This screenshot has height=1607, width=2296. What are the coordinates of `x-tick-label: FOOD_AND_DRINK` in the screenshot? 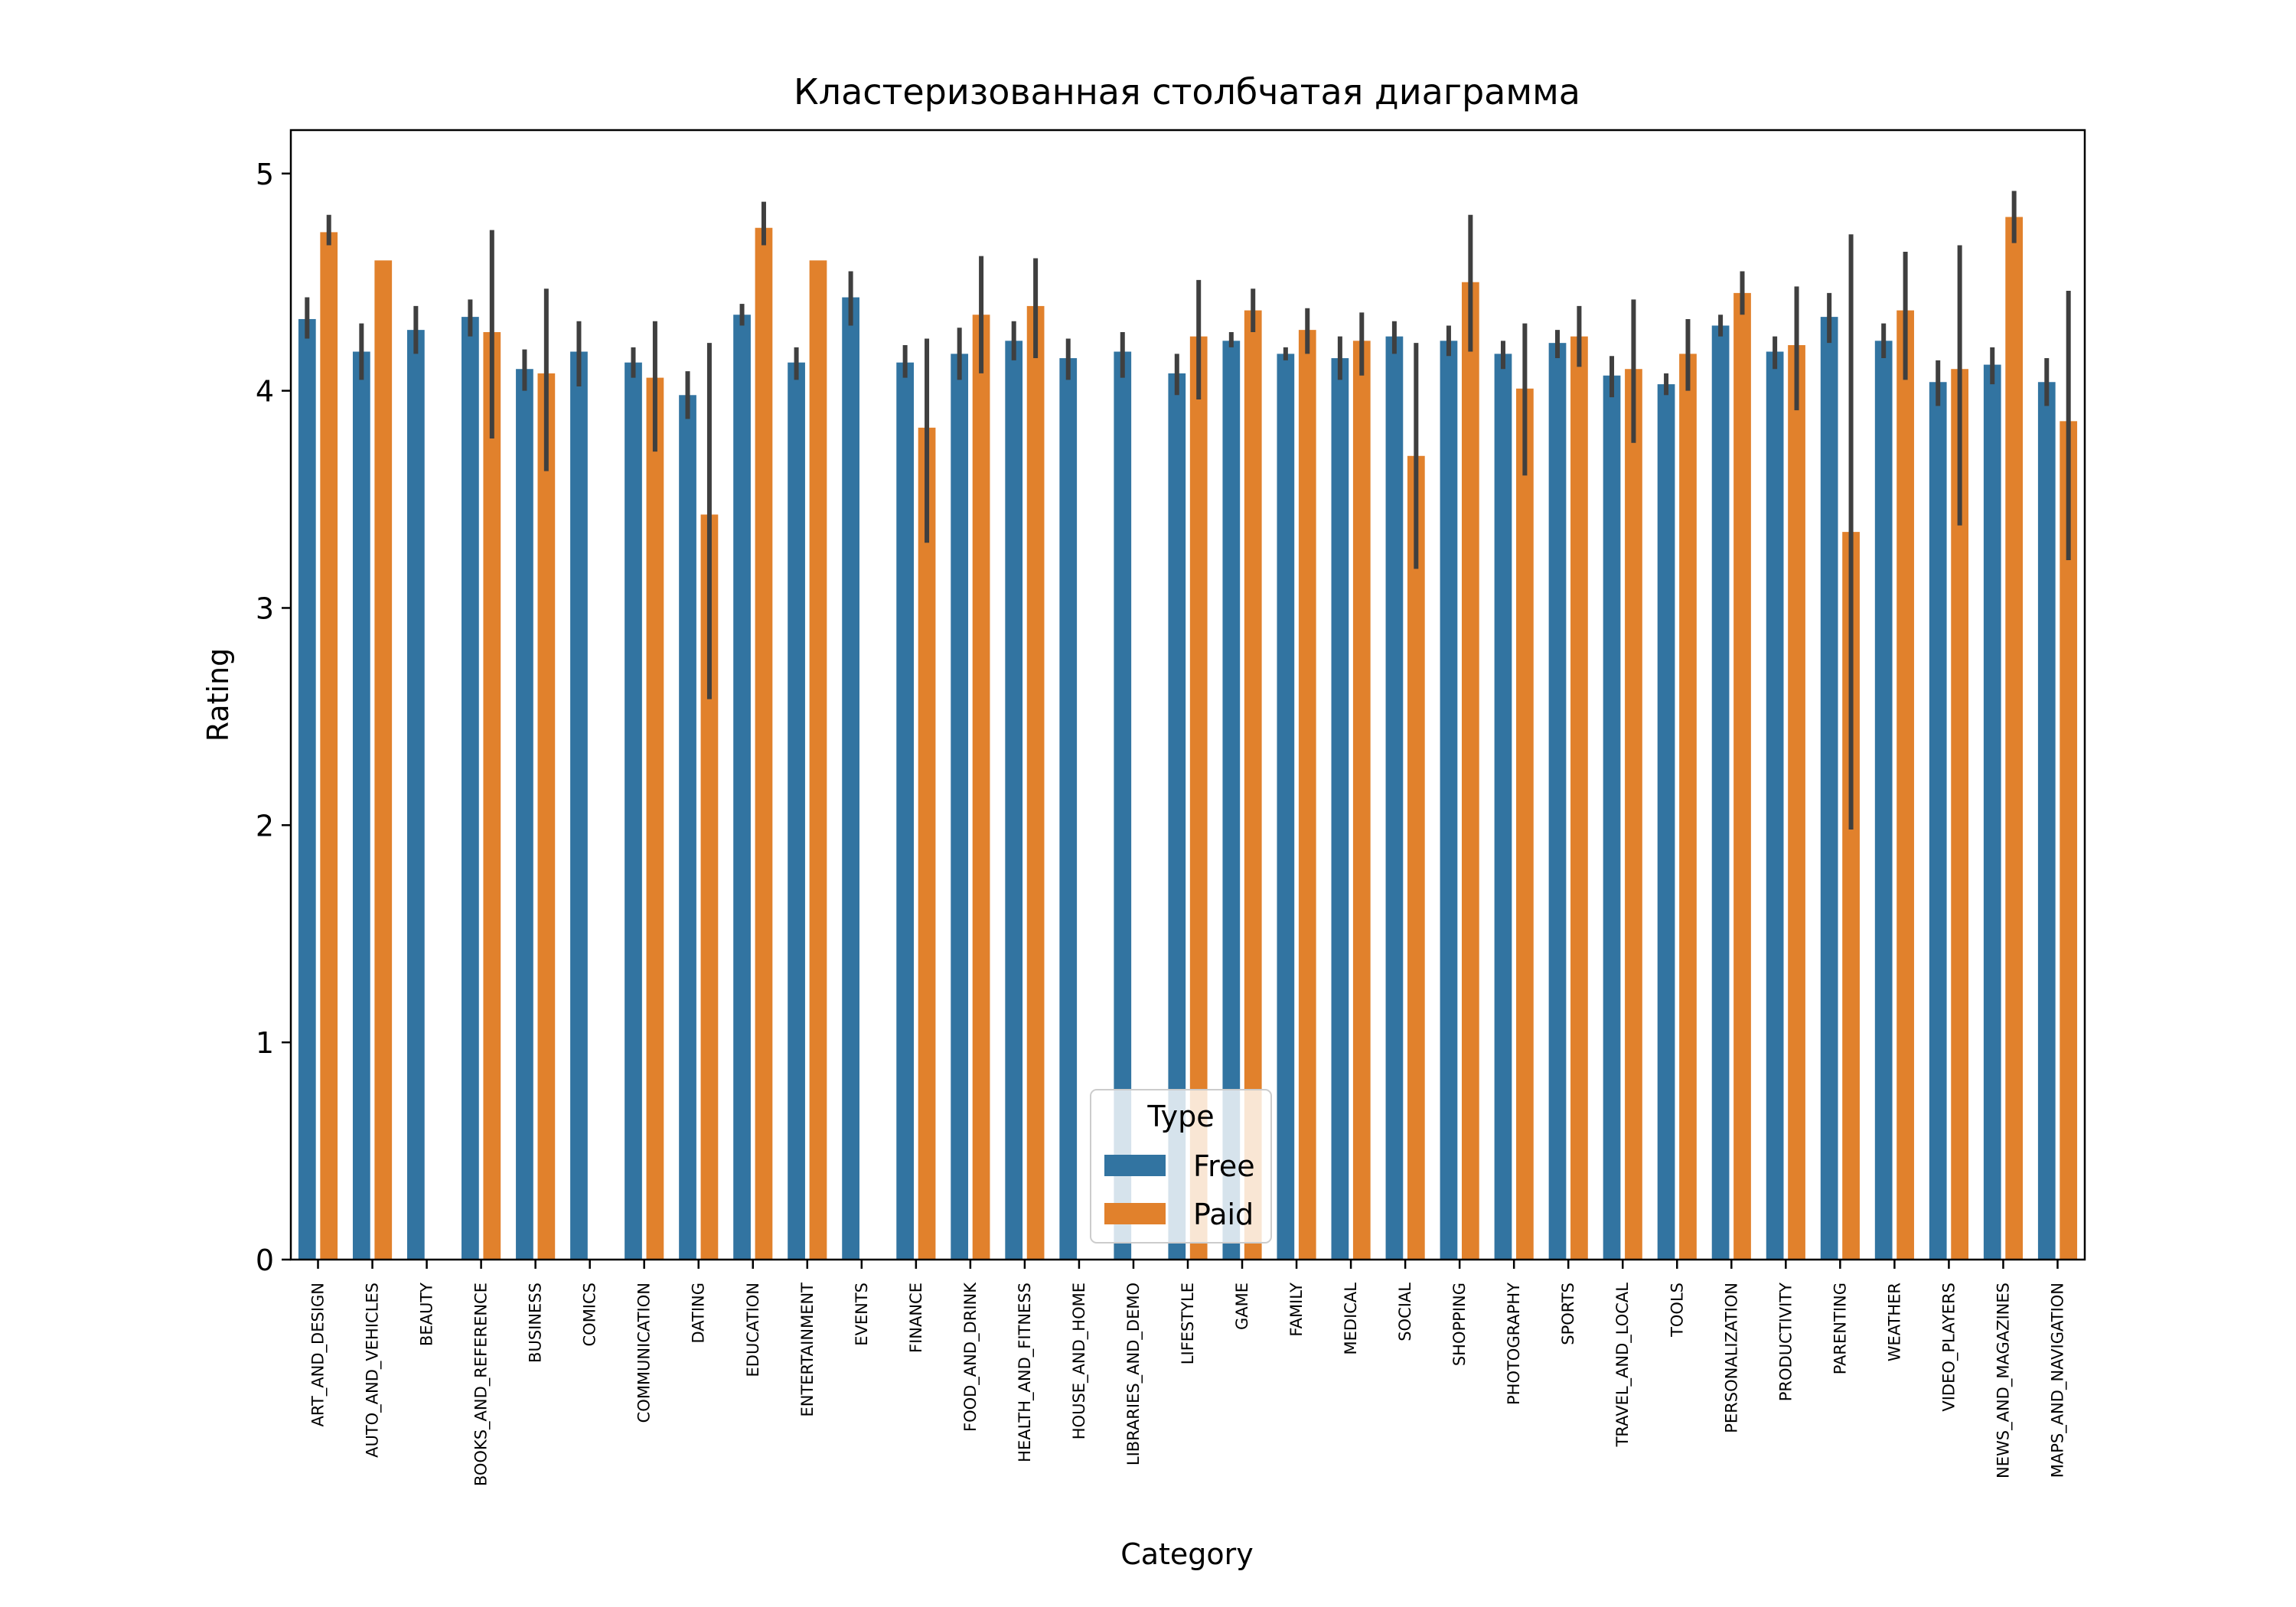 It's located at (970, 1357).